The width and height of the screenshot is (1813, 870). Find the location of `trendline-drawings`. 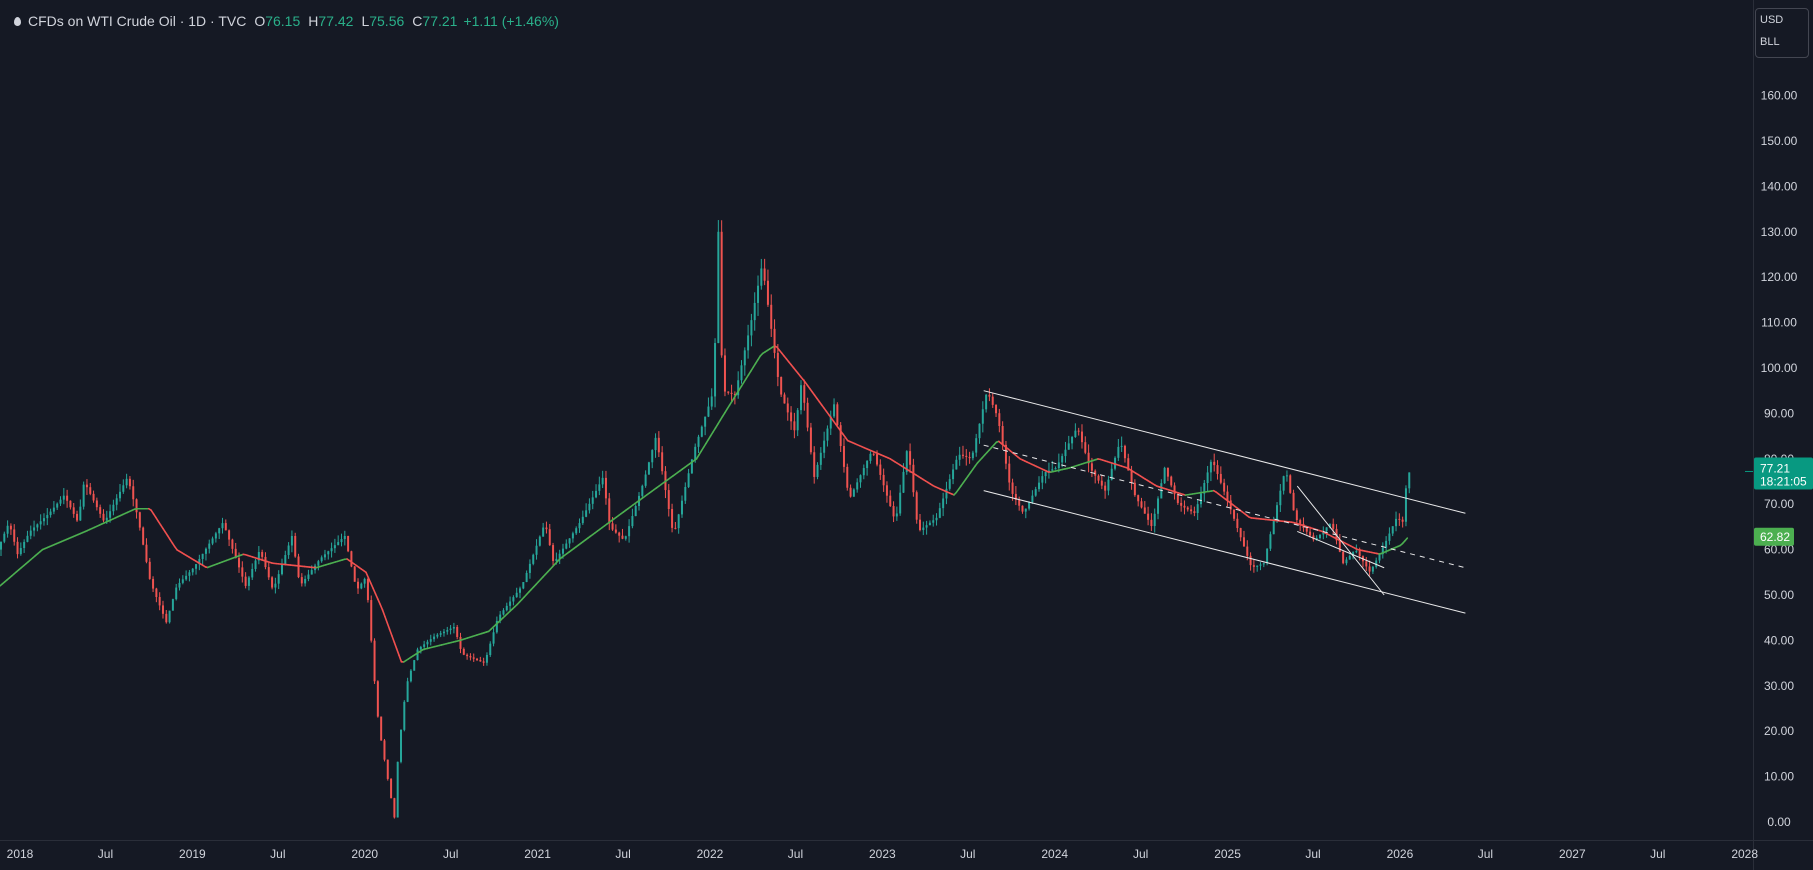

trendline-drawings is located at coordinates (1224, 502).